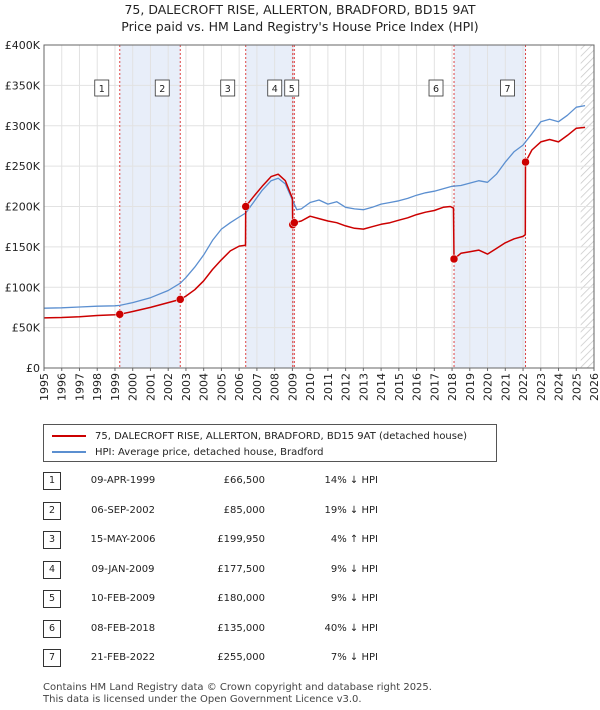  What do you see at coordinates (241, 628) in the screenshot?
I see `sale-price: £135,000` at bounding box center [241, 628].